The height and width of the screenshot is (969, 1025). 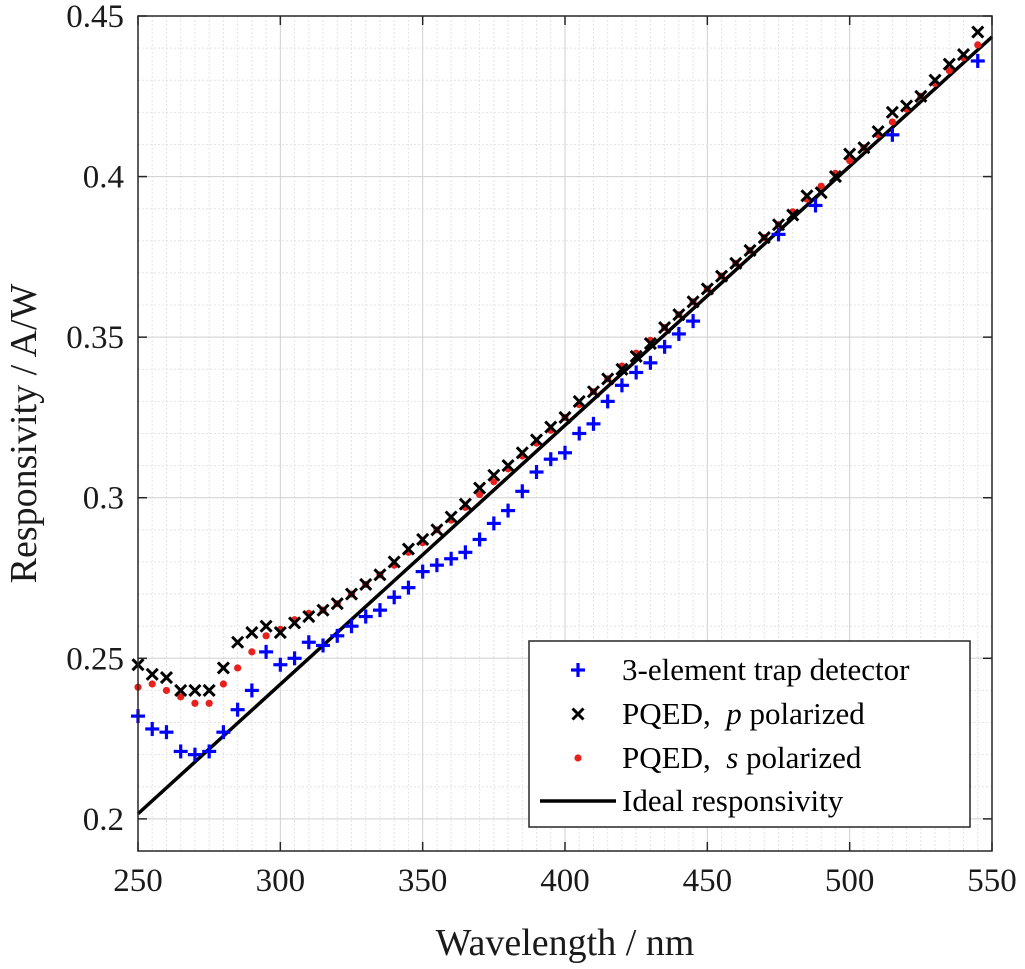 What do you see at coordinates (565, 881) in the screenshot?
I see `x-tick-label: 400` at bounding box center [565, 881].